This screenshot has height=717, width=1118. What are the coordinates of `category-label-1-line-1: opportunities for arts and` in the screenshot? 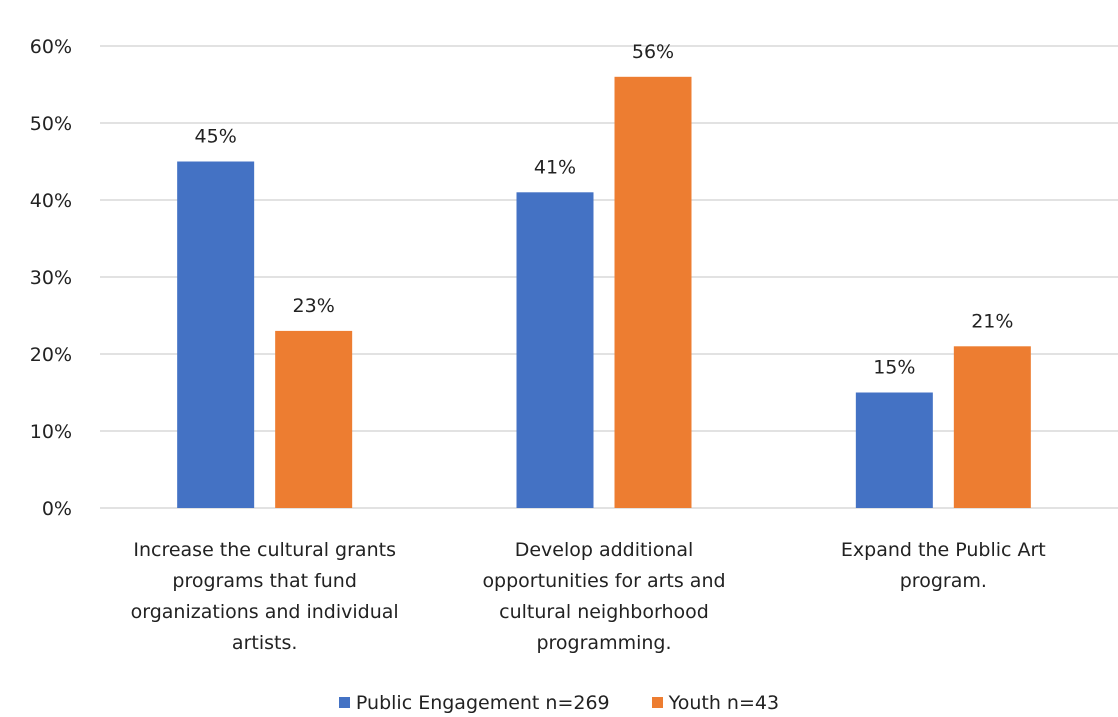 It's located at (603, 581).